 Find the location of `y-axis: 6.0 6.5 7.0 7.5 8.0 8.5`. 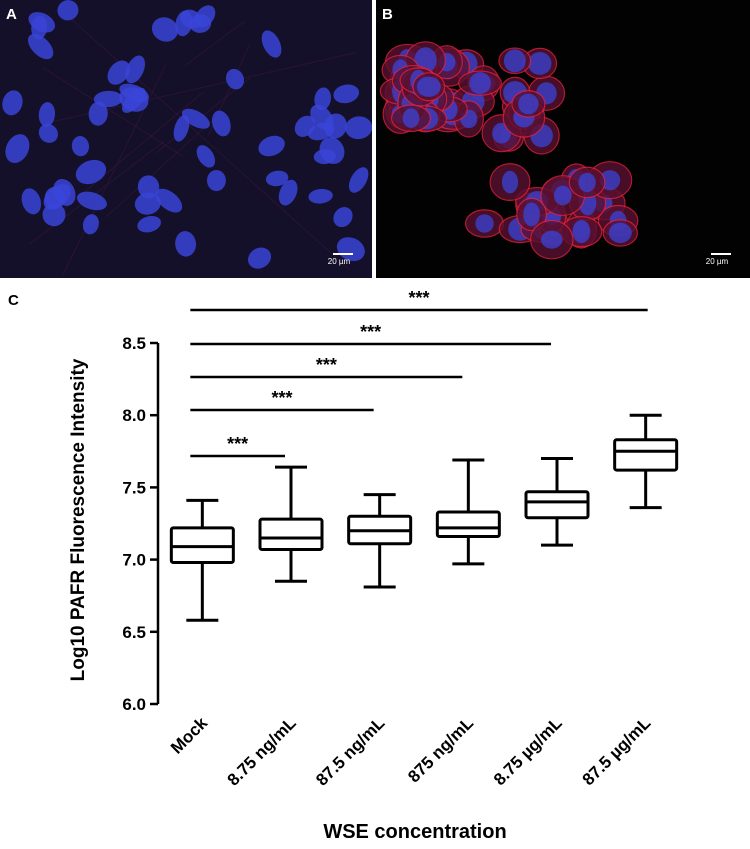

y-axis: 6.0 6.5 7.0 7.5 8.0 8.5 is located at coordinates (141, 524).